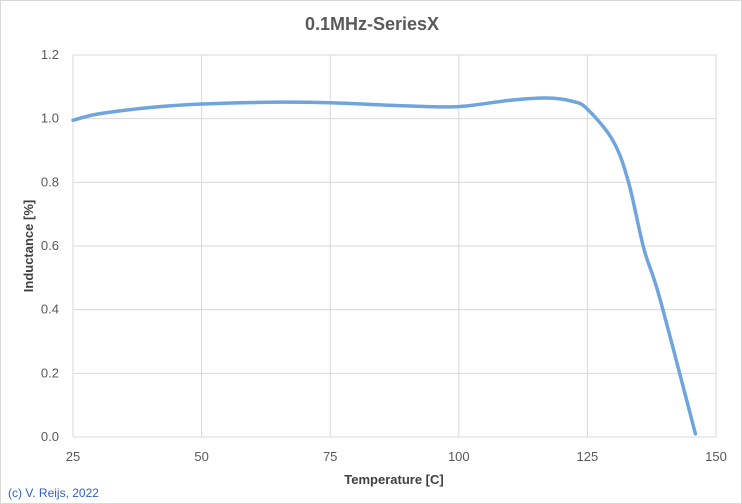 This screenshot has width=742, height=504. What do you see at coordinates (459, 456) in the screenshot?
I see `x-tick-label: 100` at bounding box center [459, 456].